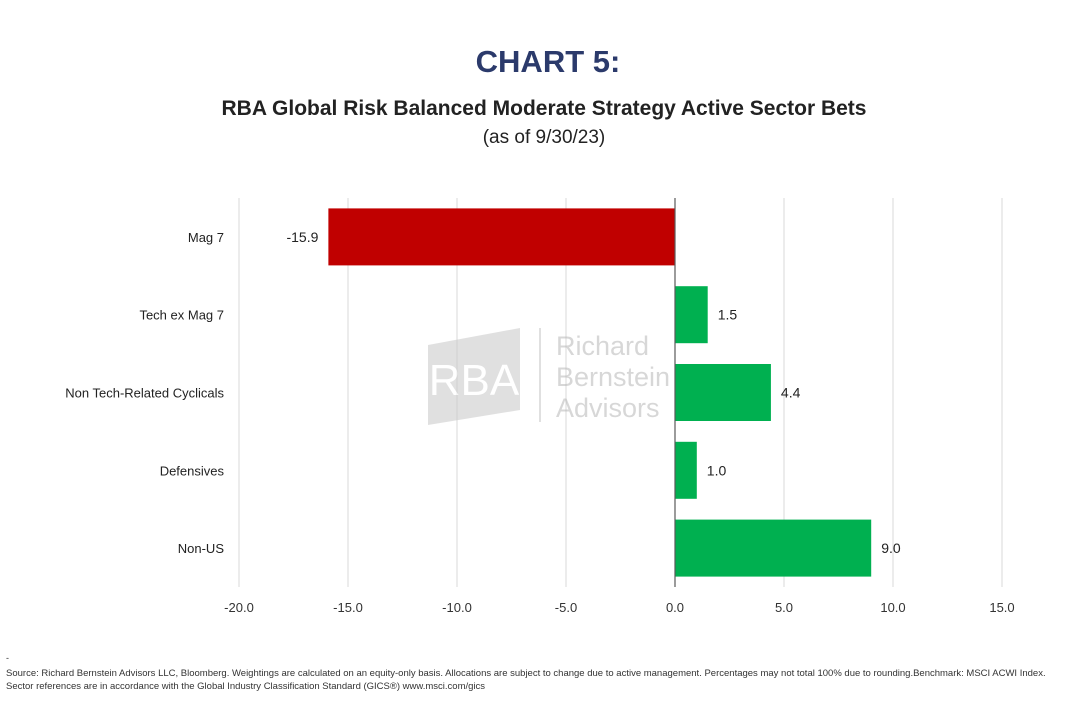 The image size is (1075, 721). What do you see at coordinates (239, 607) in the screenshot?
I see `x-tick-label: -20.0` at bounding box center [239, 607].